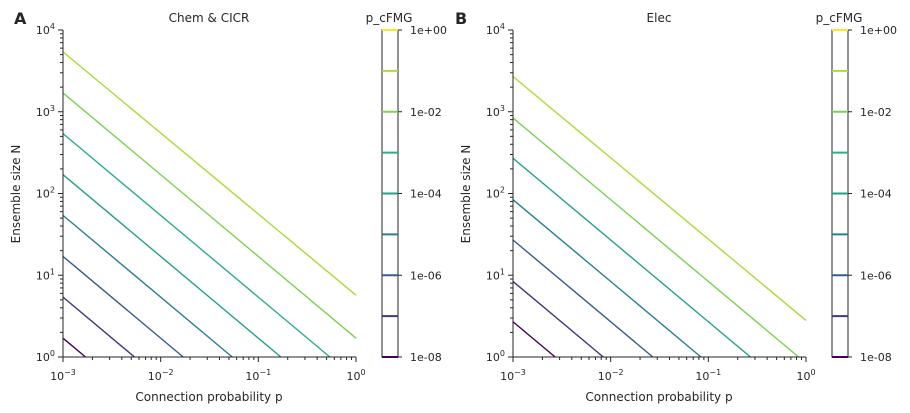 The image size is (910, 413). What do you see at coordinates (209, 18) in the screenshot?
I see `chart-title-a: Chem & CICR` at bounding box center [209, 18].